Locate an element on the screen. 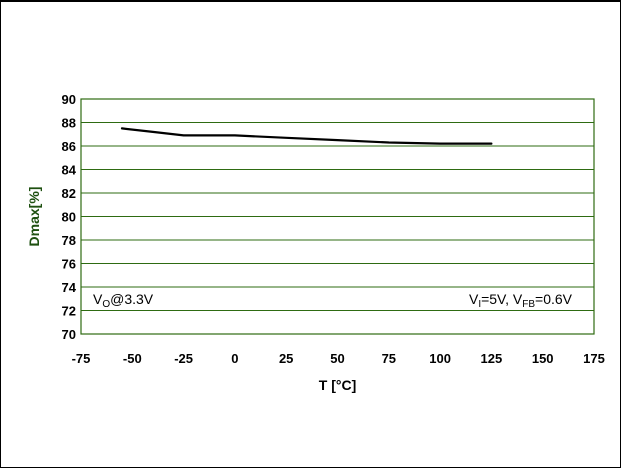  x-tick-labels: -75 -50 -25 0 25 50 75 100 125 150 175 is located at coordinates (338, 358).